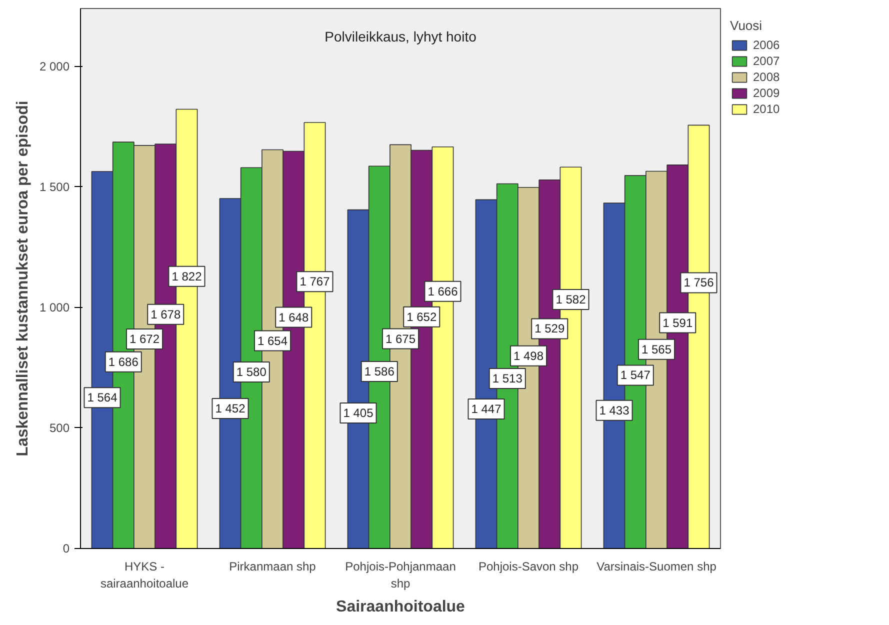 The image size is (889, 625). I want to click on legend-title: Vuosi, so click(747, 25).